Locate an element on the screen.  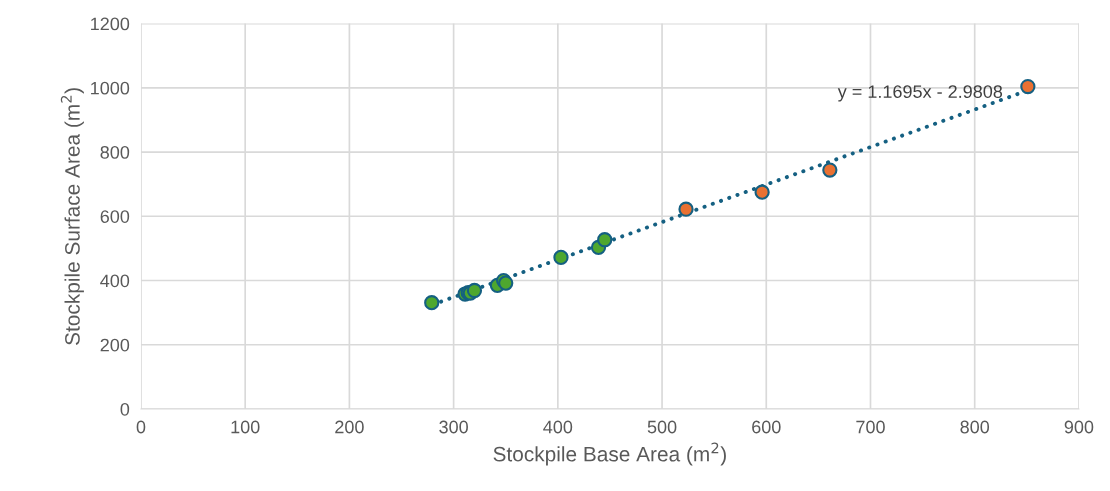
x-tick-label: 100 is located at coordinates (245, 427).